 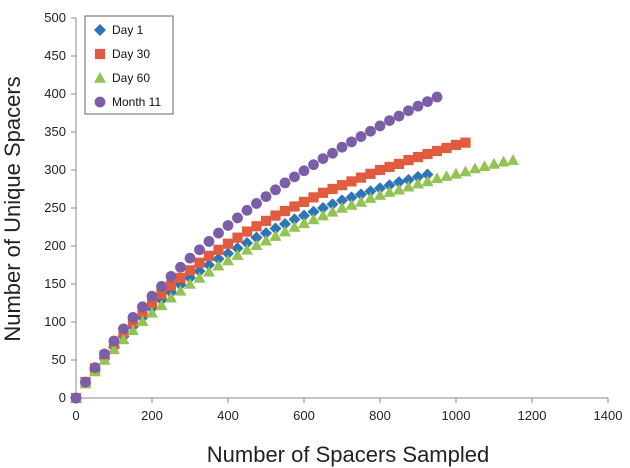 What do you see at coordinates (608, 415) in the screenshot?
I see `x-tick-label: 1400` at bounding box center [608, 415].